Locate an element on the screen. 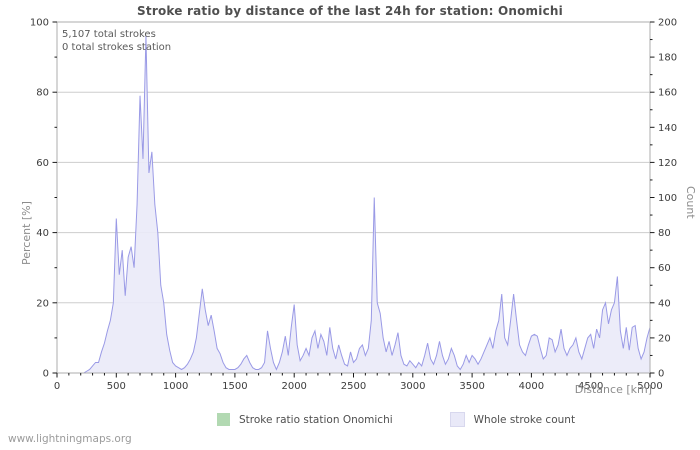 The height and width of the screenshot is (450, 700). svg-text: 160 is located at coordinates (667, 93).